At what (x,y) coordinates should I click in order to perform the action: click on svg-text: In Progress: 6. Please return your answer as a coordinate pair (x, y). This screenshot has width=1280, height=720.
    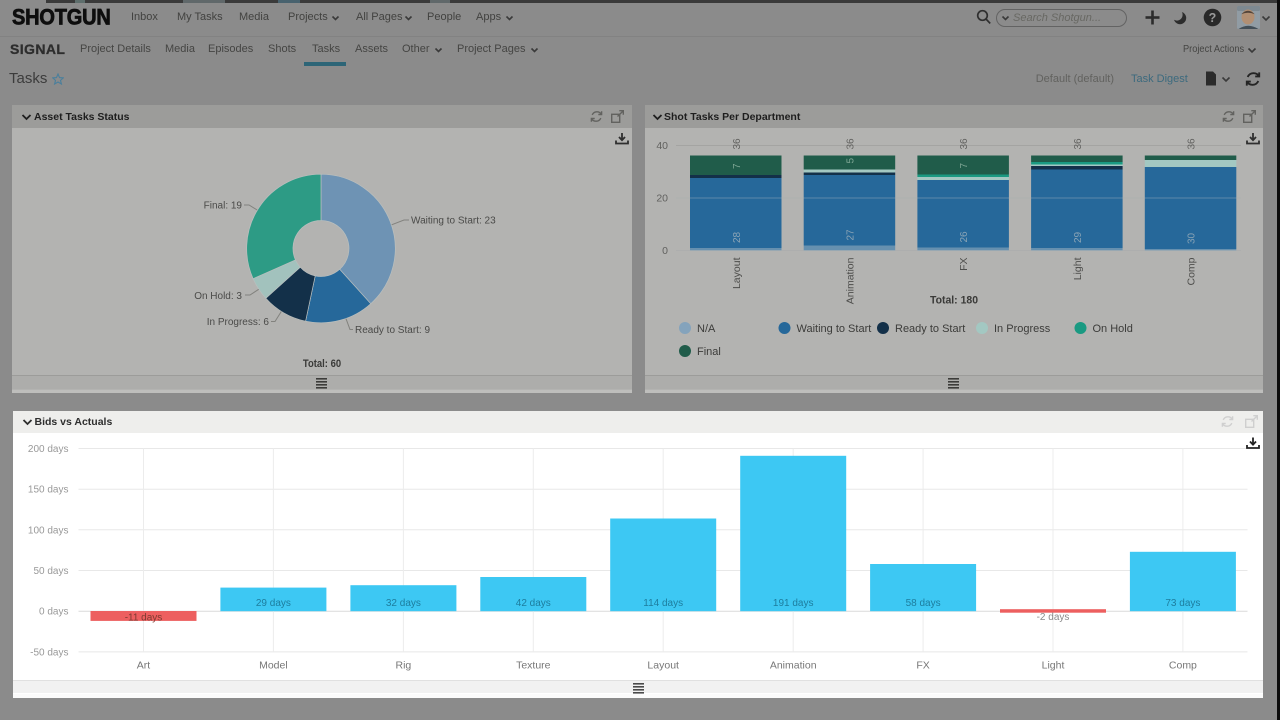
    Looking at the image, I should click on (238, 322).